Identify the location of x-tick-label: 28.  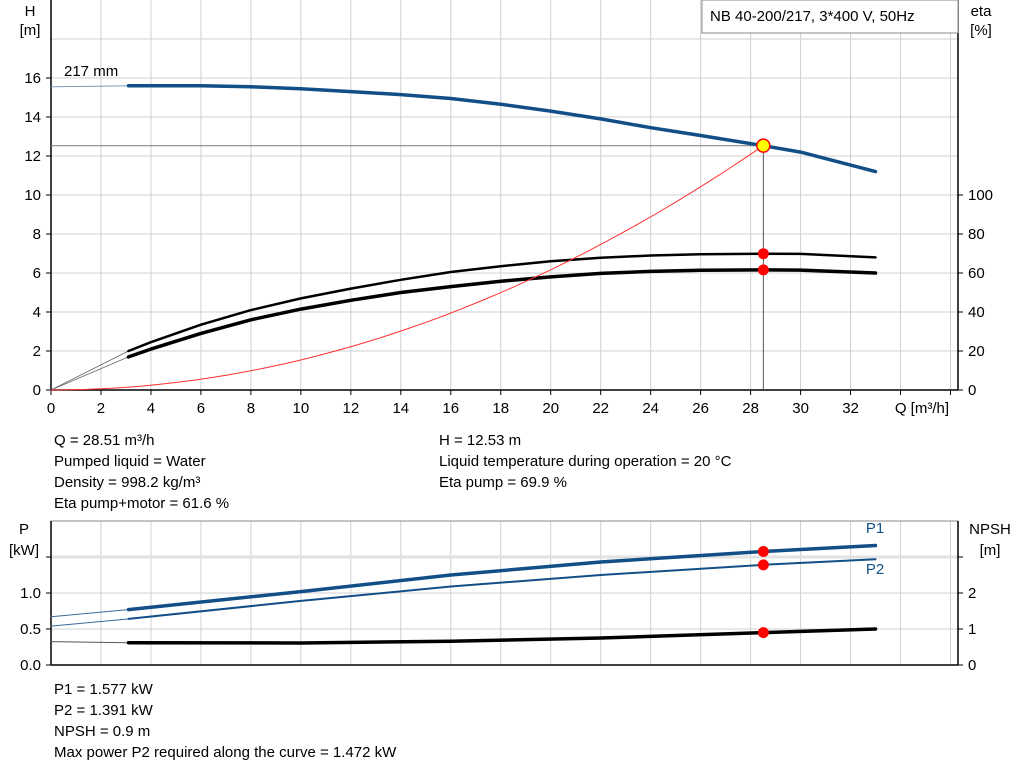
(750, 408).